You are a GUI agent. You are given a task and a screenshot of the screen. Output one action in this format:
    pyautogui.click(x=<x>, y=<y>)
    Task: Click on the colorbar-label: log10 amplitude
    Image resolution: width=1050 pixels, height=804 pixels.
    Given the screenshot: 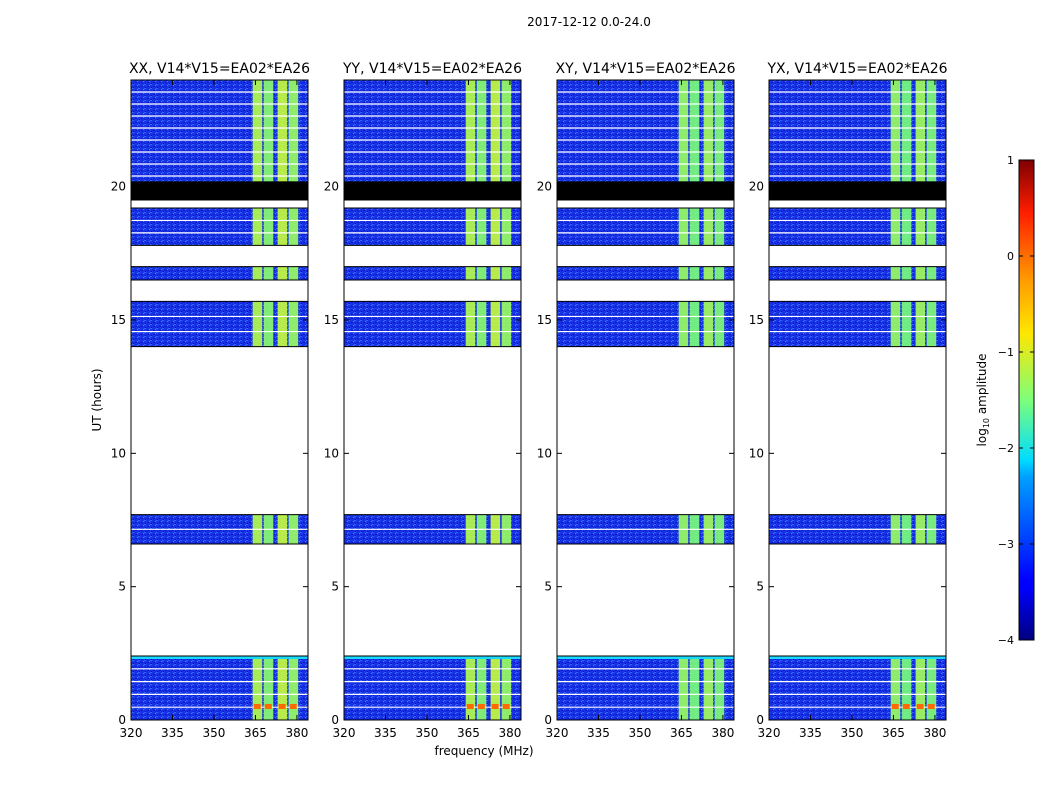 What is the action you would take?
    pyautogui.click(x=983, y=400)
    